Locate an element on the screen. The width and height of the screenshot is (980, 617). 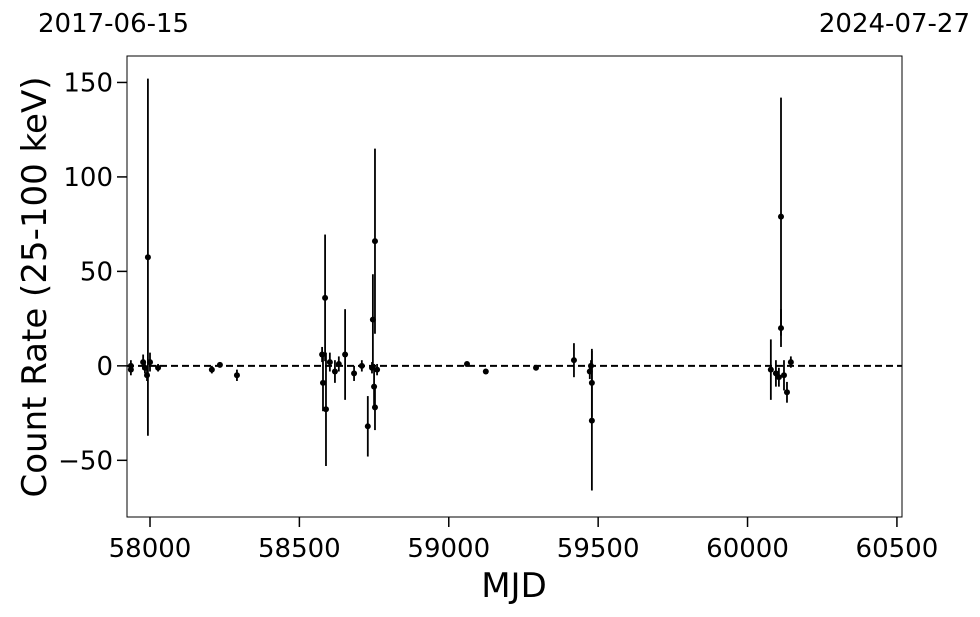
y-tick-label: 150 is located at coordinates (88, 83).